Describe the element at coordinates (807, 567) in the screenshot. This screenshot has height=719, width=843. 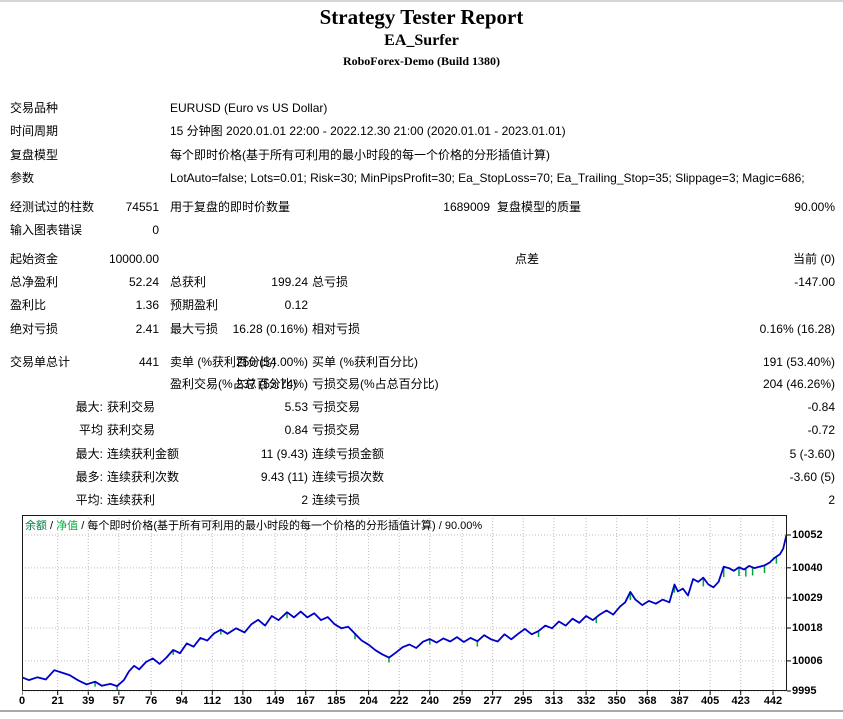
I see `y-axis-label: 10040` at that location.